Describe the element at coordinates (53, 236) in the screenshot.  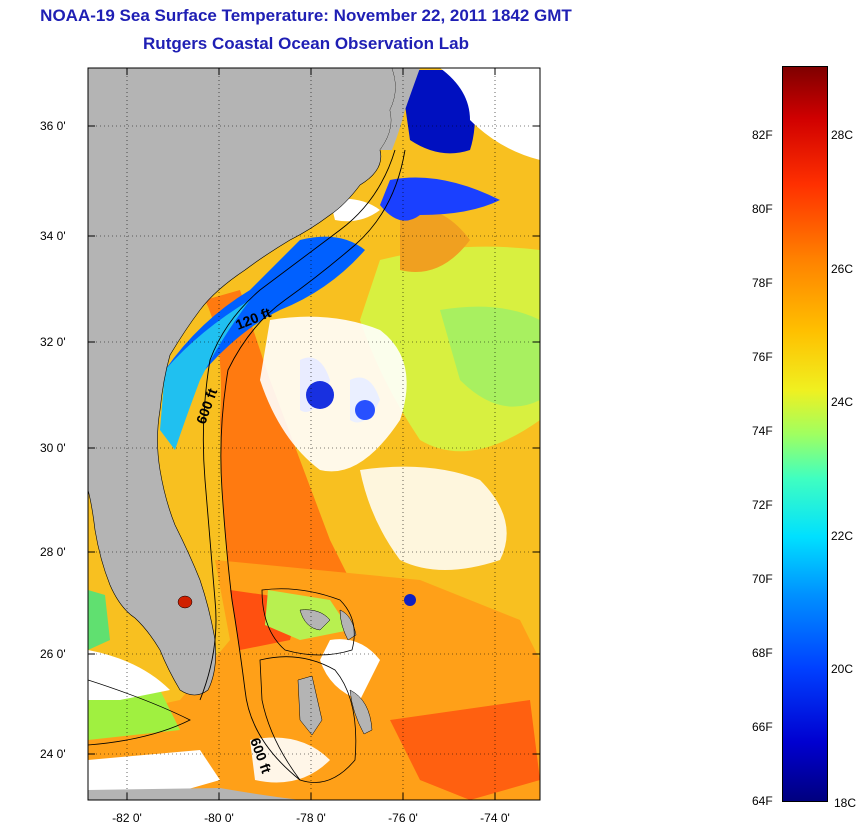
I see `lat-label-34: 34 0'` at that location.